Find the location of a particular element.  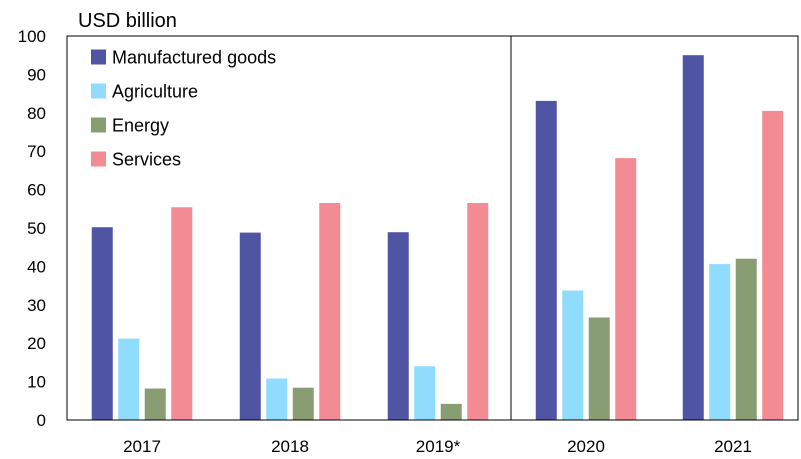

legend-swatch-agriculture is located at coordinates (98, 91).